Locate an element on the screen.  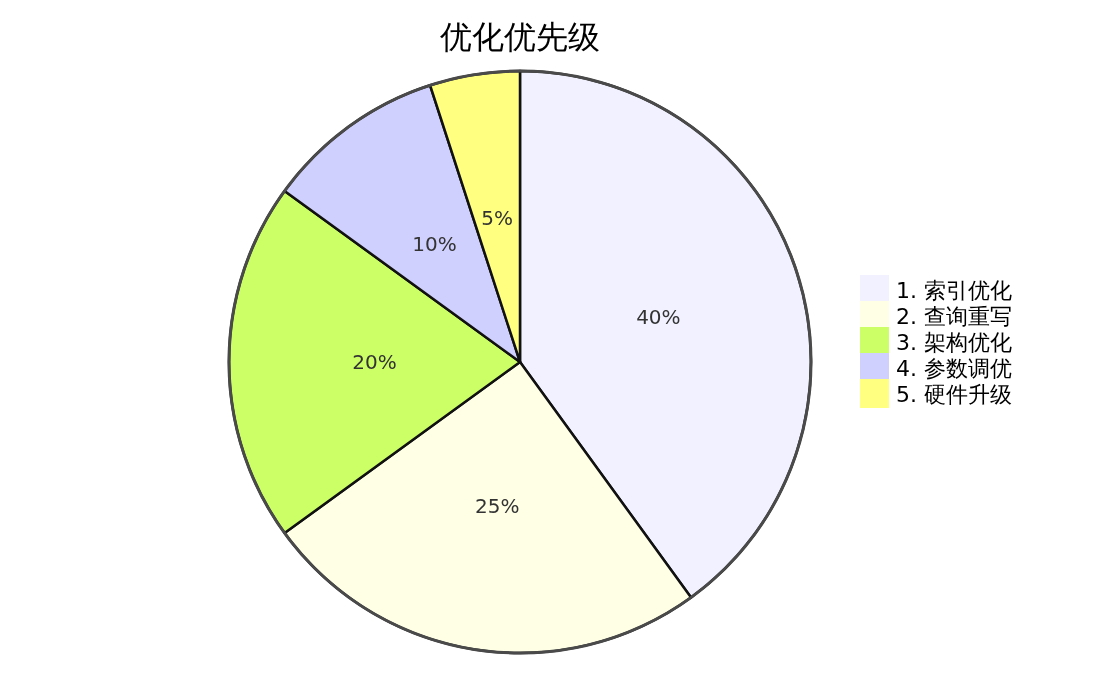
legend-label: 3. 架构优化 is located at coordinates (954, 342).